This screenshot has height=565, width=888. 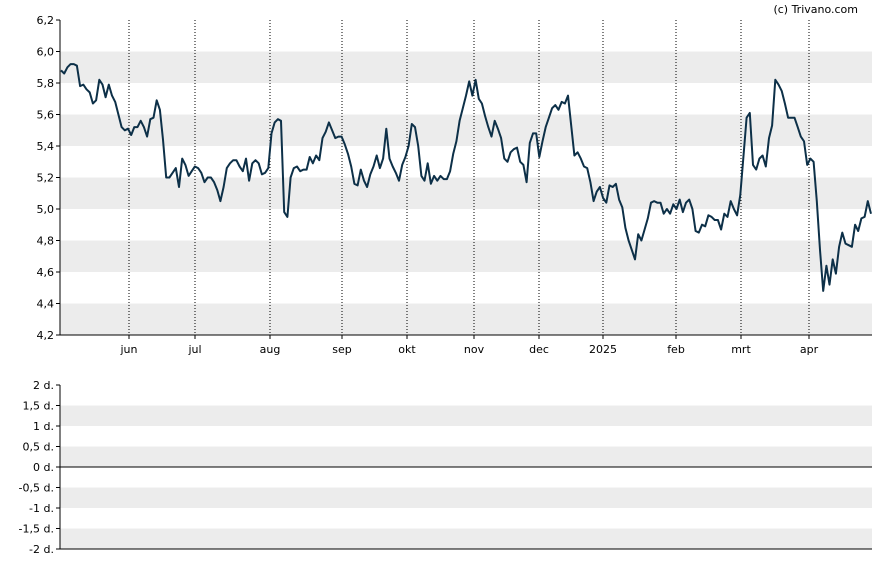 I want to click on secondary-y-tick-label: 0 d., so click(x=43, y=467).